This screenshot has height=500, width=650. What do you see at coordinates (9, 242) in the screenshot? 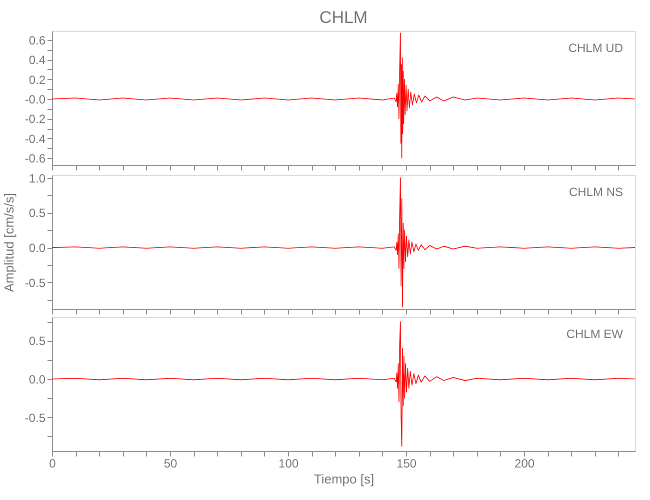
I see `y-axis-title: Amplitud [cm/s/s]` at bounding box center [9, 242].